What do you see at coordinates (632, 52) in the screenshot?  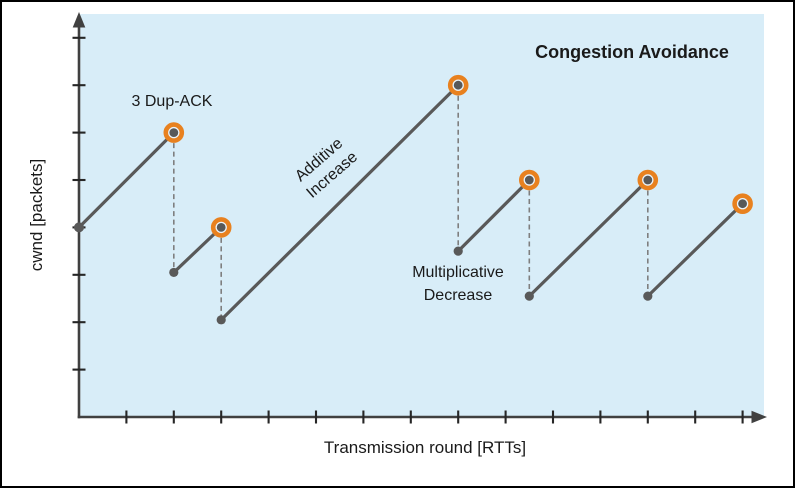 I see `chart-title: Congestion Avoidance` at bounding box center [632, 52].